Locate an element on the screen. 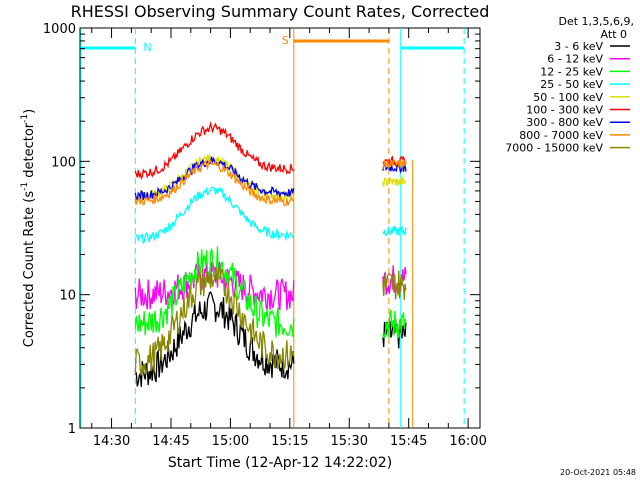 Image resolution: width=640 pixels, height=485 pixels. y-tick-label: 1000 is located at coordinates (59, 29).